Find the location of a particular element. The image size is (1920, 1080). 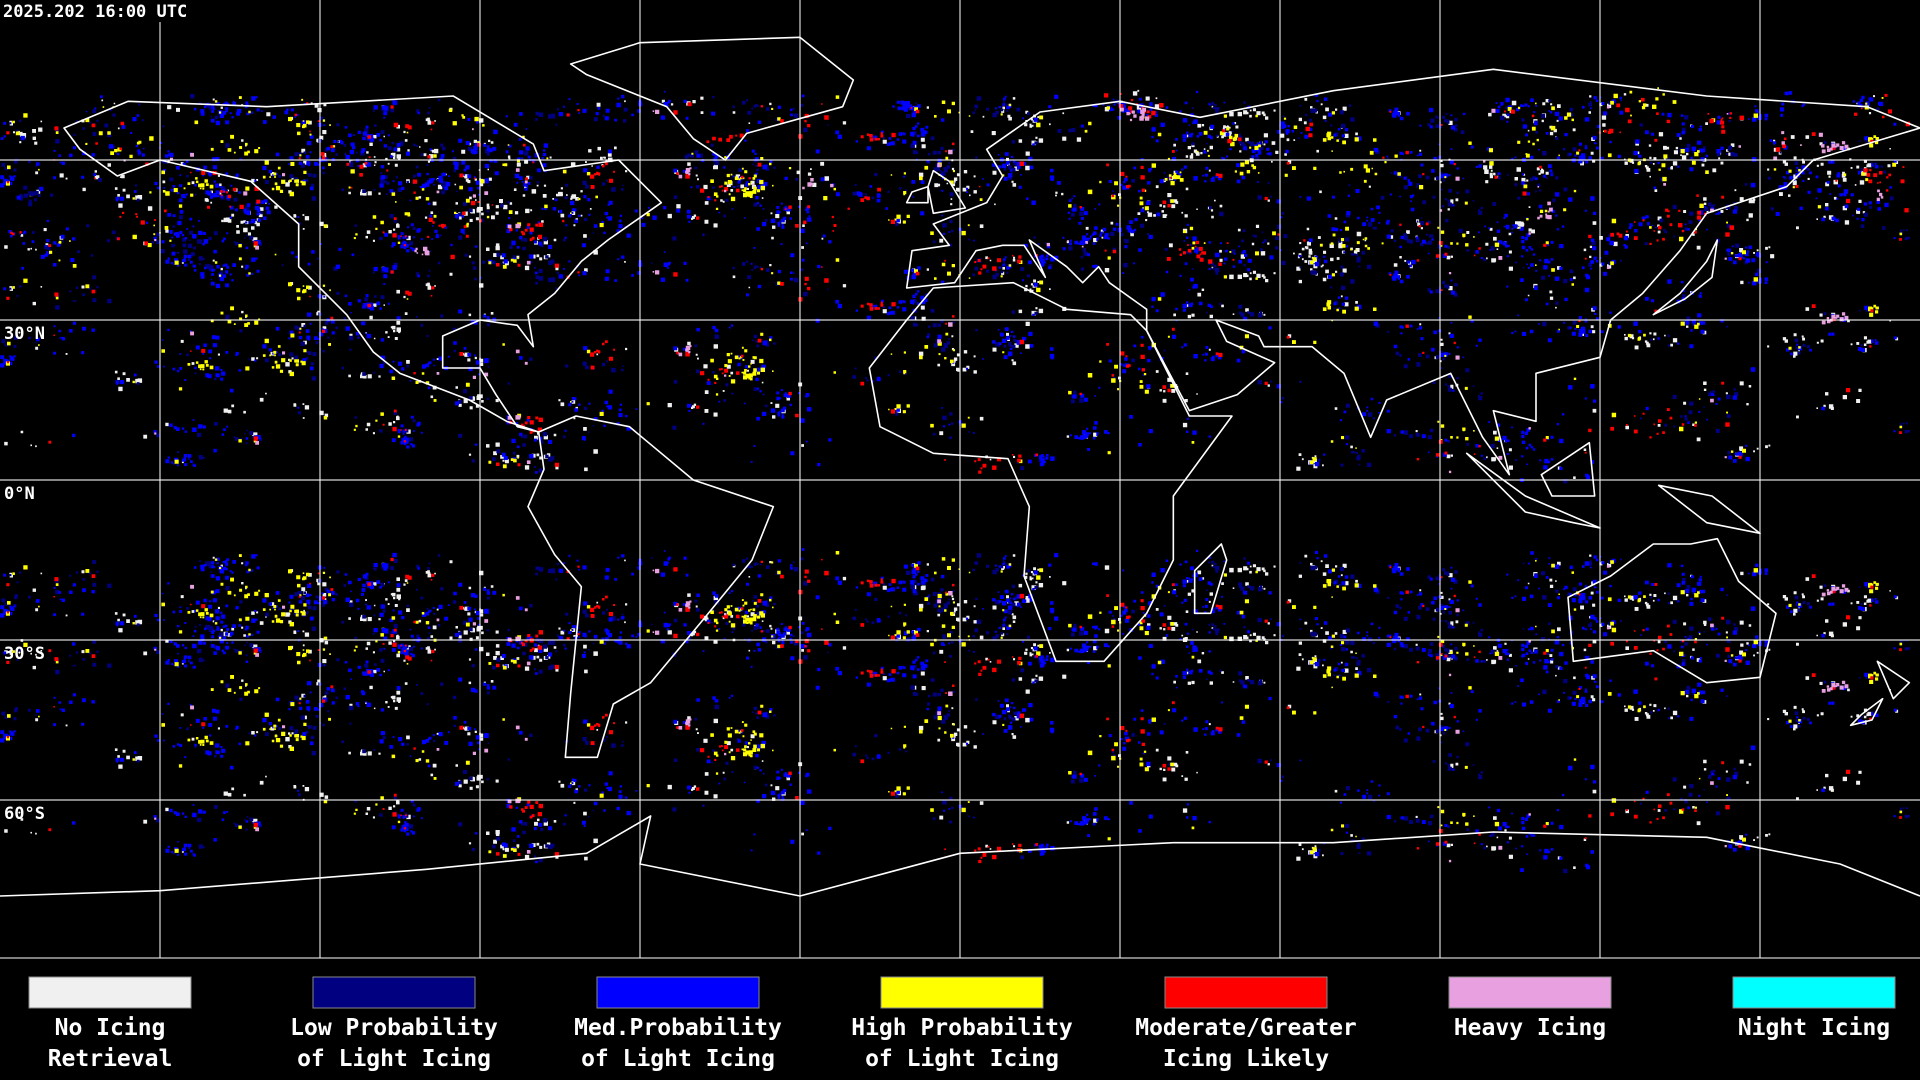

lat-label: 30°S is located at coordinates (24, 654).